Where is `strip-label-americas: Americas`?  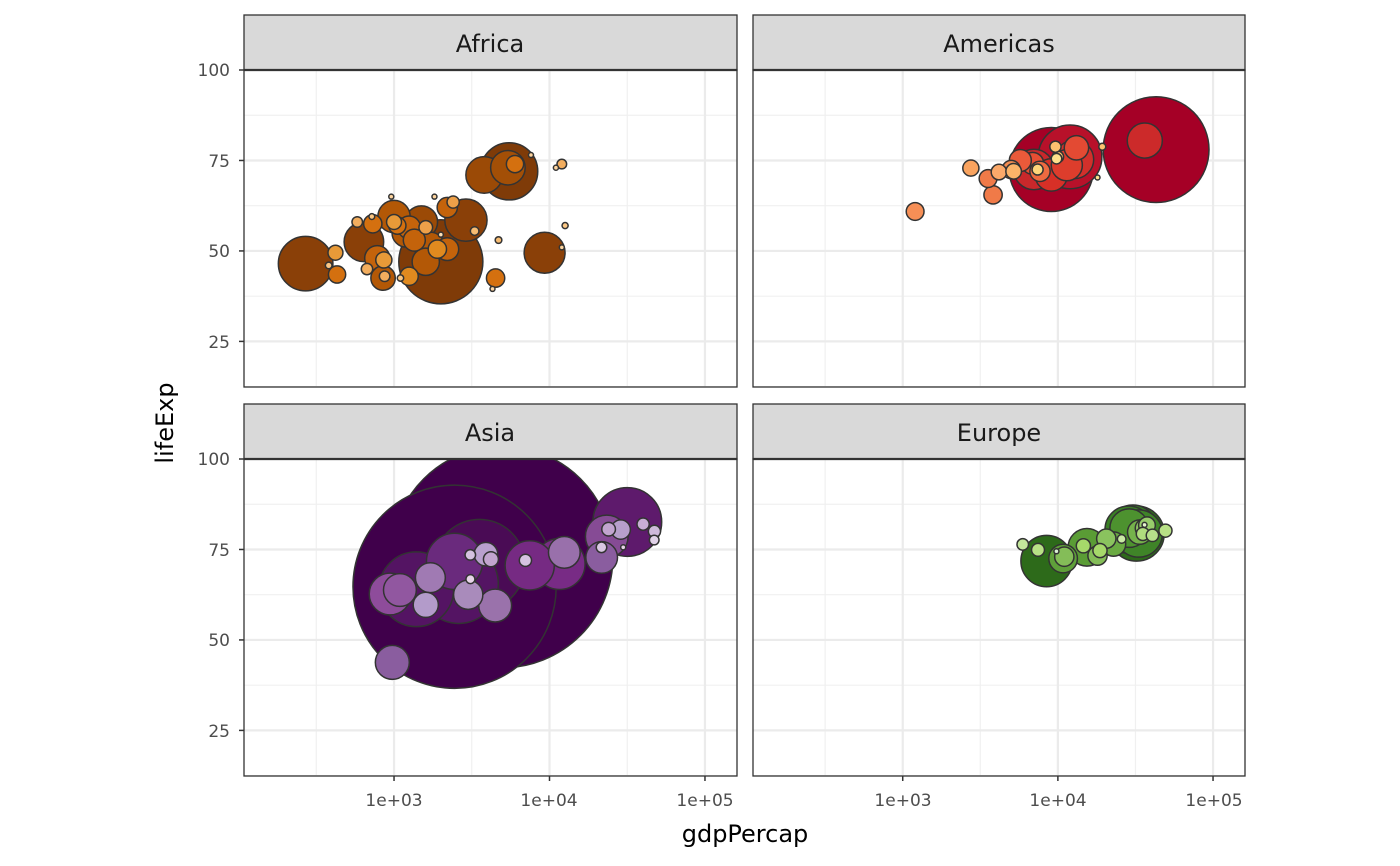 strip-label-americas: Americas is located at coordinates (999, 44).